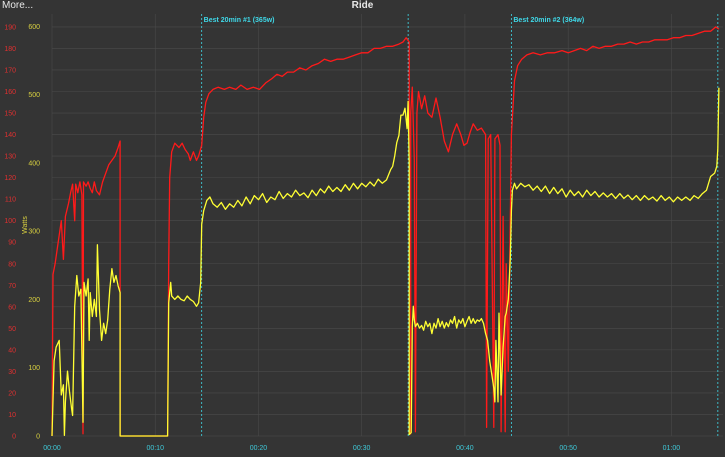 The width and height of the screenshot is (725, 457). What do you see at coordinates (10, 92) in the screenshot?
I see `left-tick-label: 160` at bounding box center [10, 92].